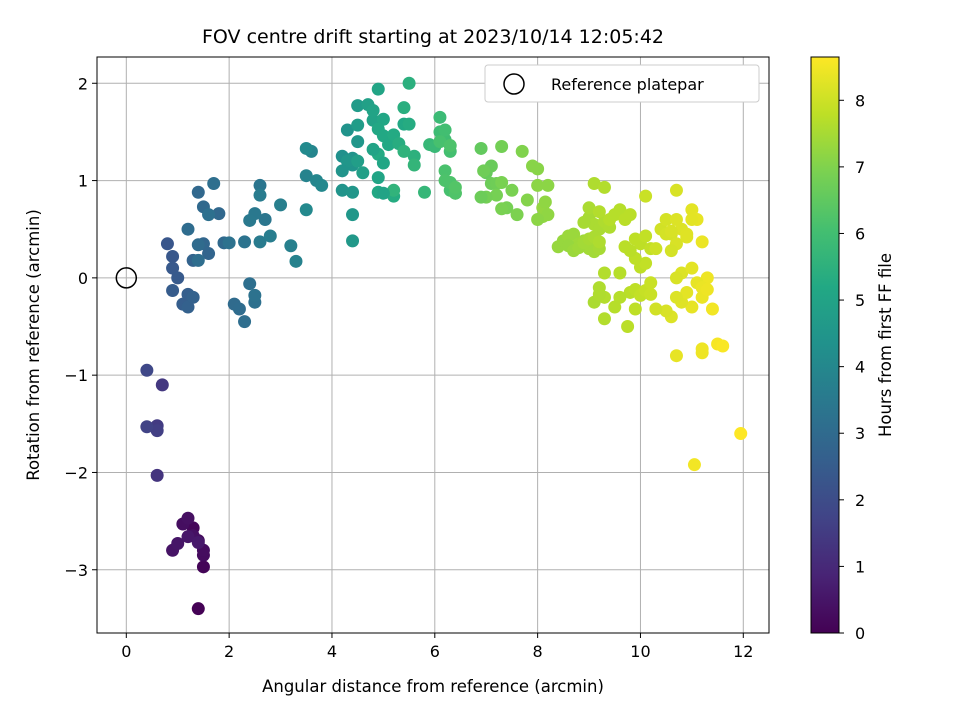 The width and height of the screenshot is (960, 720). What do you see at coordinates (640, 651) in the screenshot?
I see `x-tick-label: 10` at bounding box center [640, 651].